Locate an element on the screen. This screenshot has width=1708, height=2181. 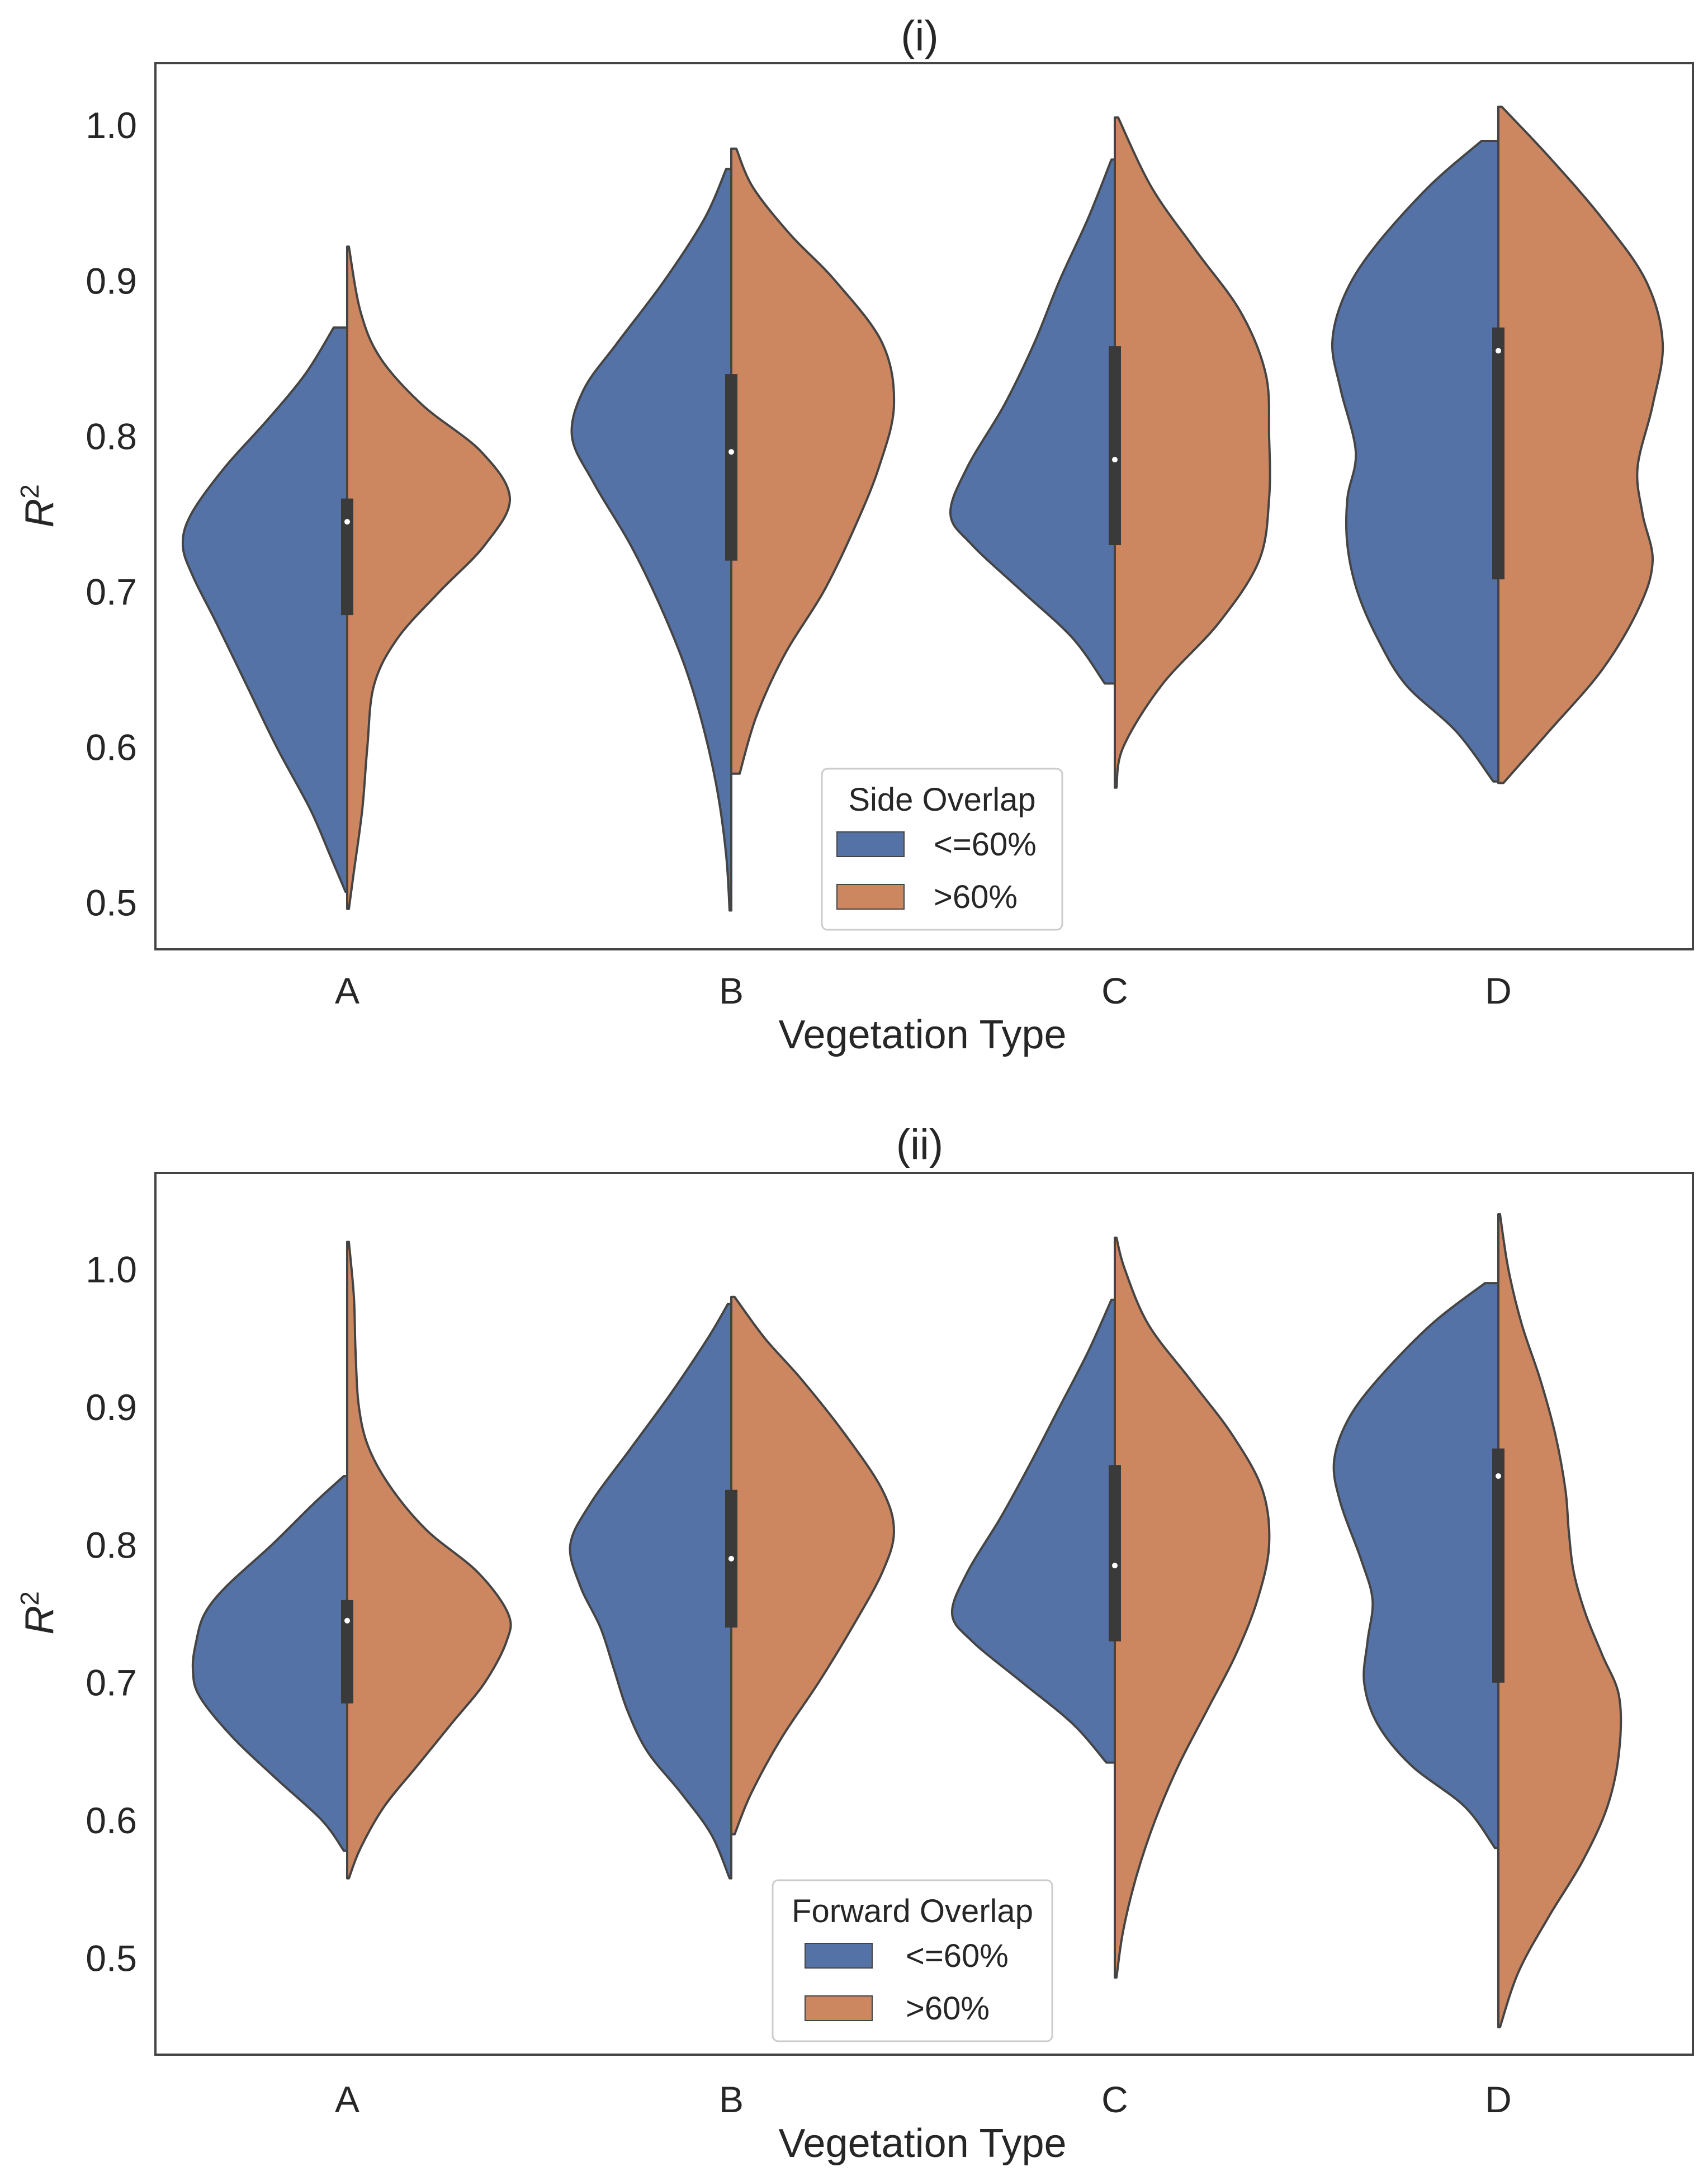
legend: Side Overlap <=60% >60% is located at coordinates (942, 849).